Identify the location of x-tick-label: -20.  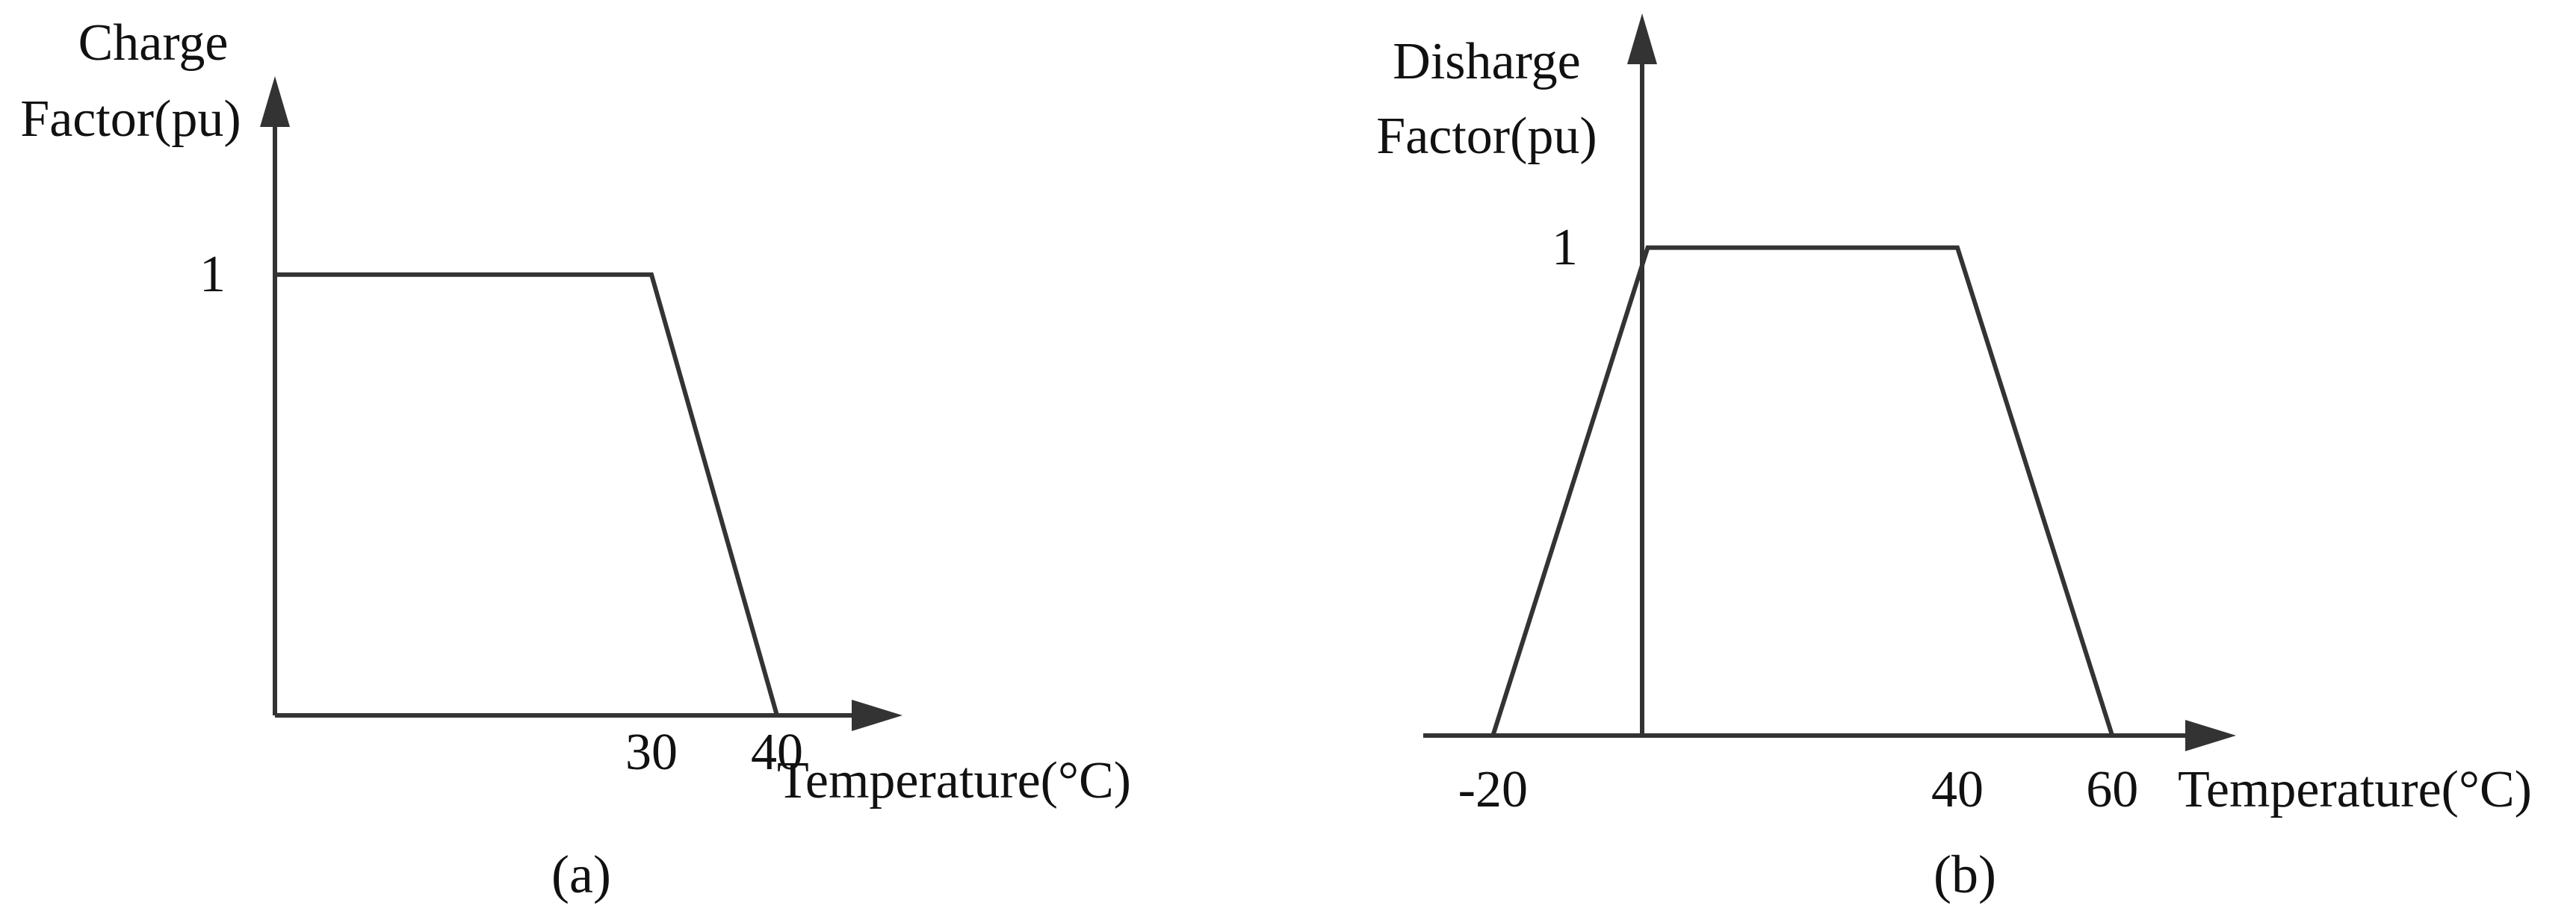
(1493, 789).